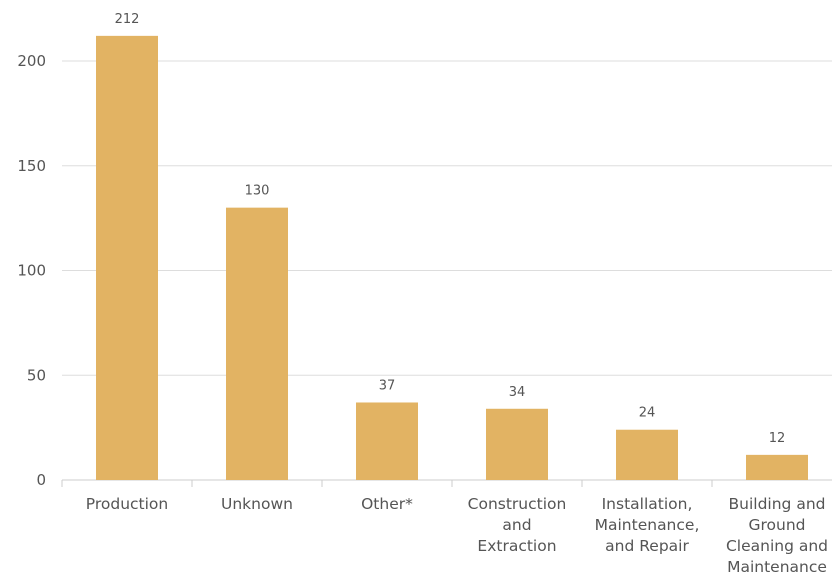 The height and width of the screenshot is (578, 832). Describe the element at coordinates (257, 504) in the screenshot. I see `x-tick-label: Unknown` at that location.